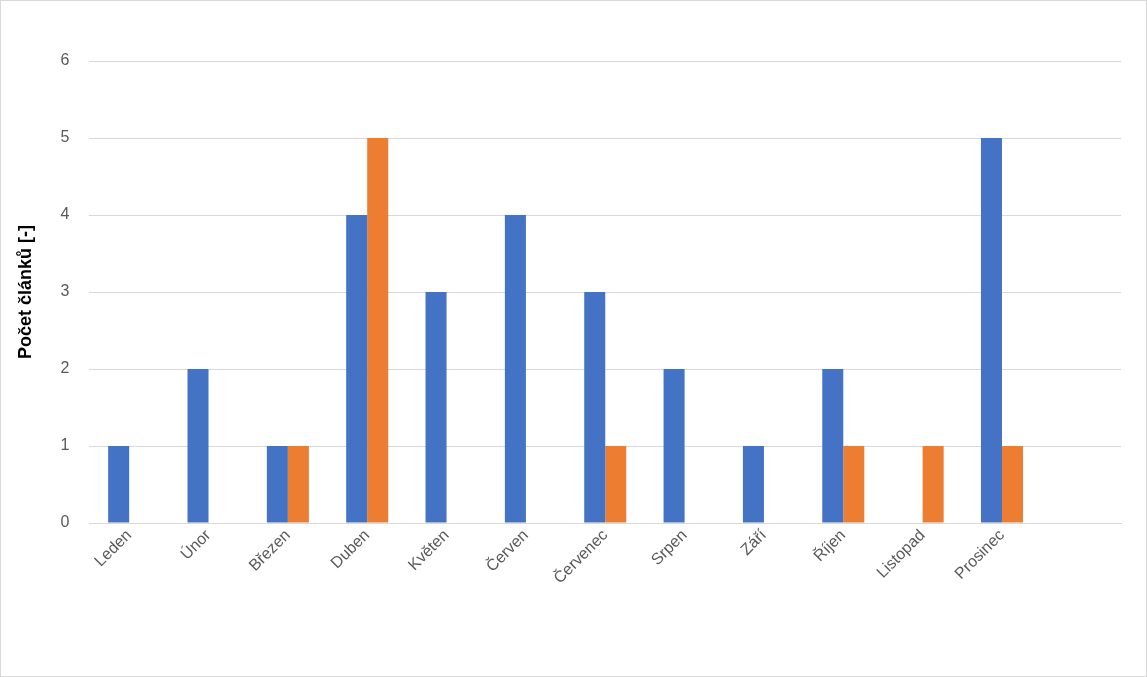 This screenshot has width=1147, height=677. Describe the element at coordinates (65, 522) in the screenshot. I see `y-tick-label: 0` at that location.